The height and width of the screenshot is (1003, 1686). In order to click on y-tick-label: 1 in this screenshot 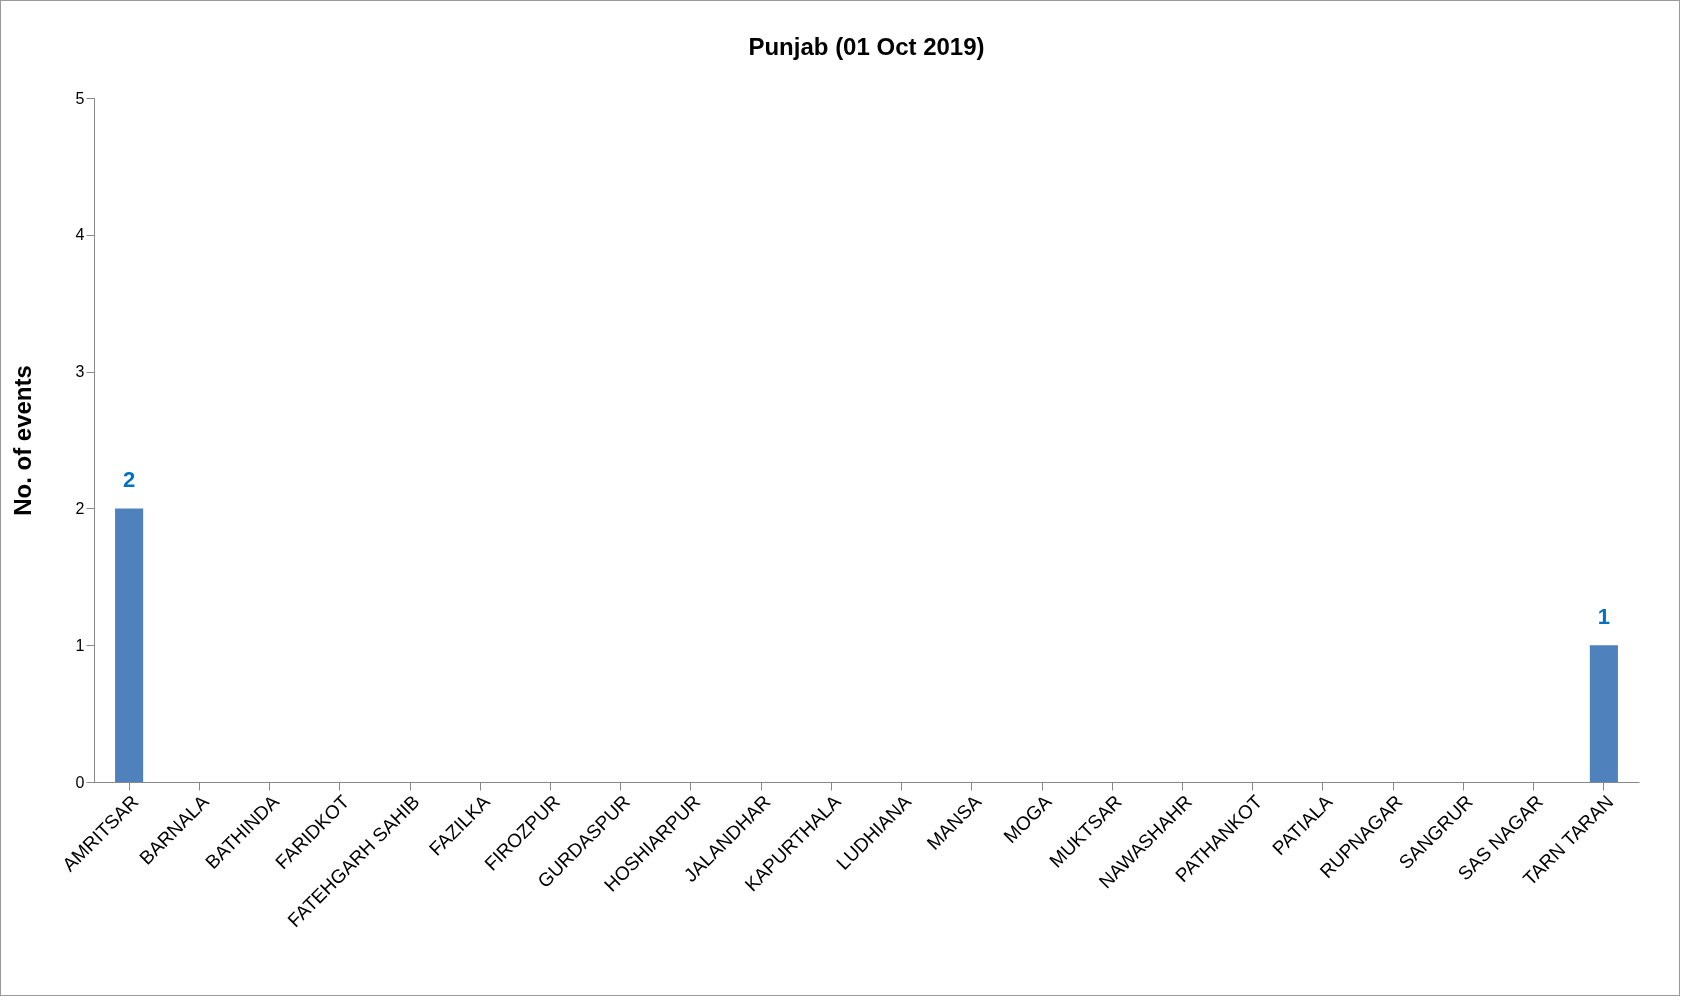, I will do `click(80, 645)`.